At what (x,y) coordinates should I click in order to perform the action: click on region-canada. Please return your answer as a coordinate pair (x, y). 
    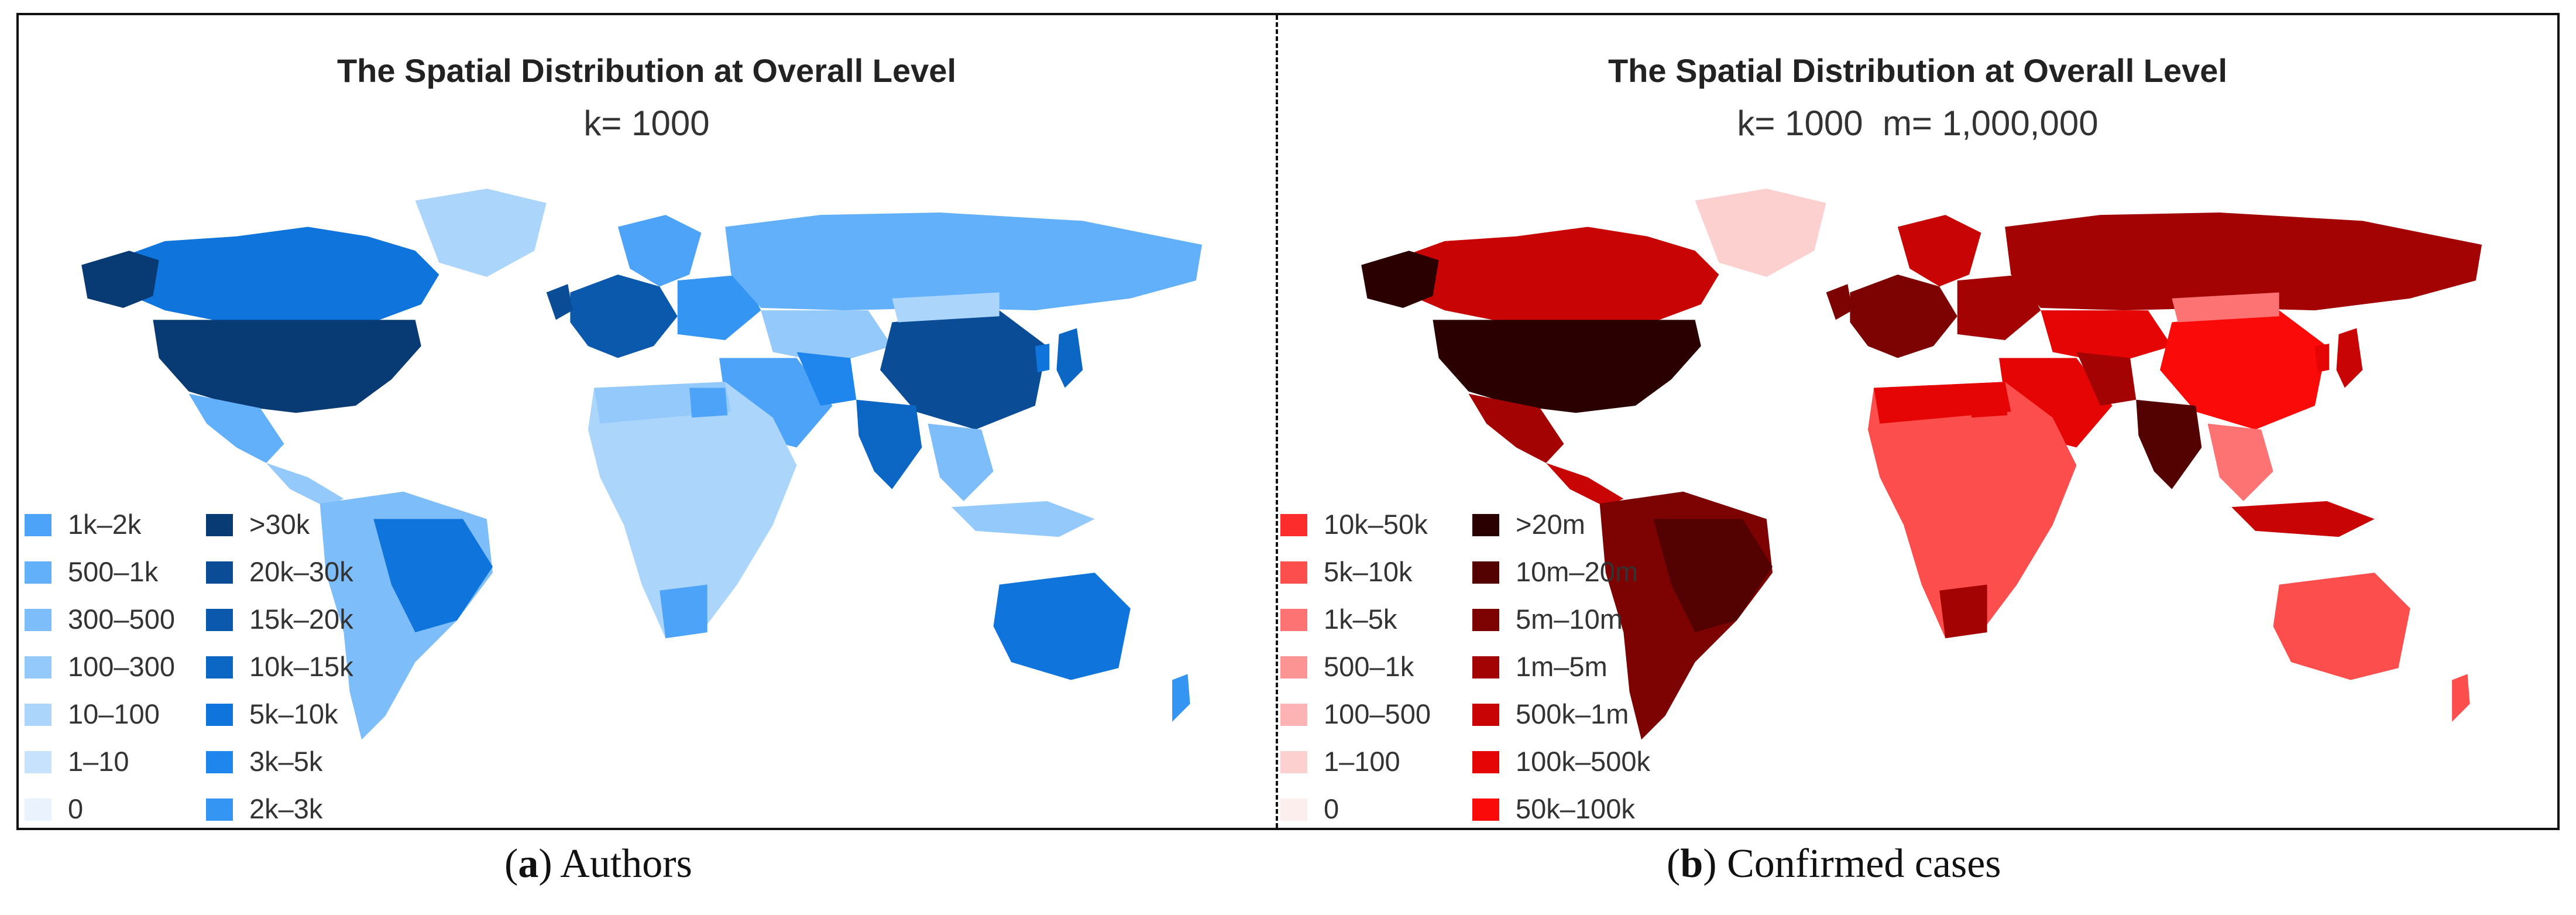
    Looking at the image, I should click on (1552, 276).